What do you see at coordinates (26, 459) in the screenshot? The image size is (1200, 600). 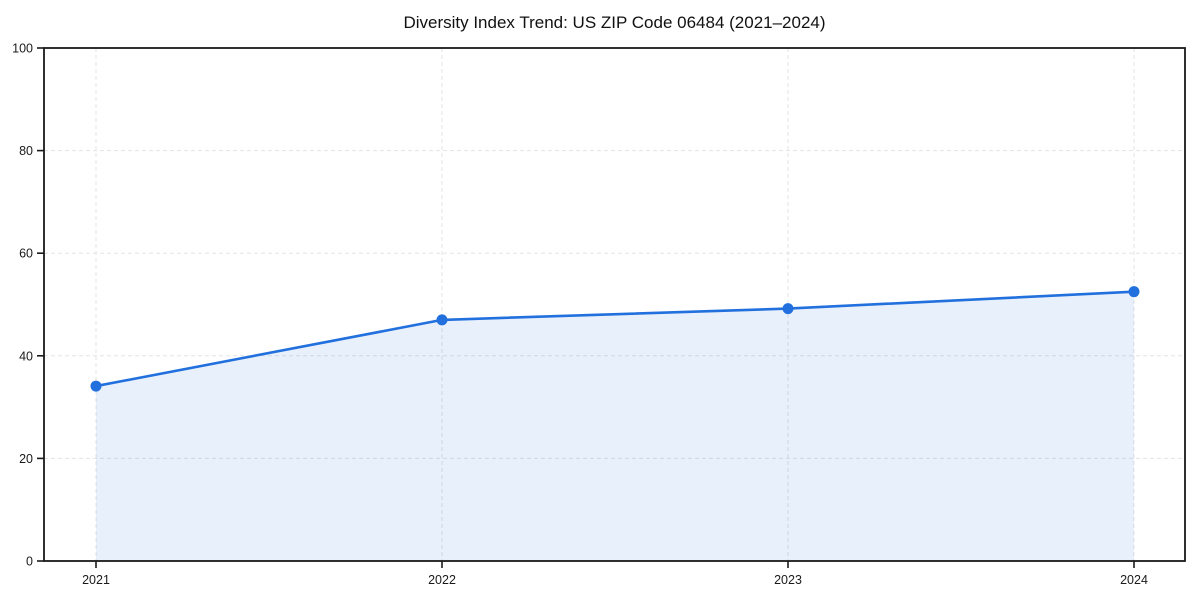 I see `y-tick-label: 20` at bounding box center [26, 459].